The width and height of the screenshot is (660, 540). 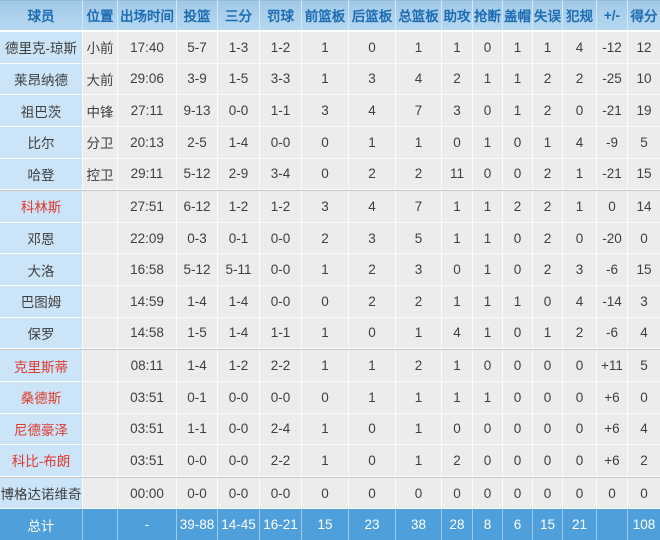 I want to click on column-header-8: 总篮板, so click(x=419, y=15).